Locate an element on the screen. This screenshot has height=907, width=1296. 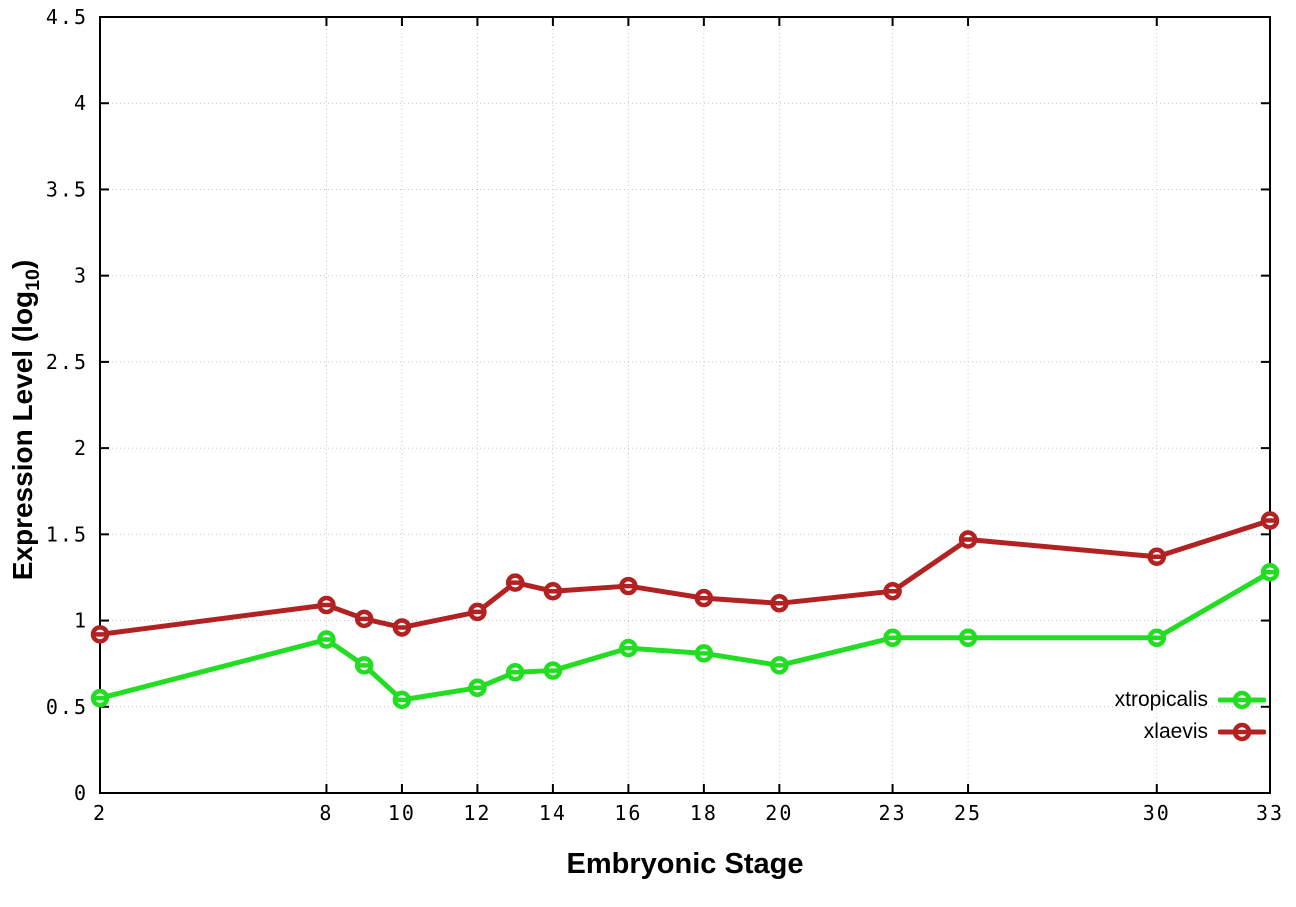
x-tick-label: 12 is located at coordinates (477, 813).